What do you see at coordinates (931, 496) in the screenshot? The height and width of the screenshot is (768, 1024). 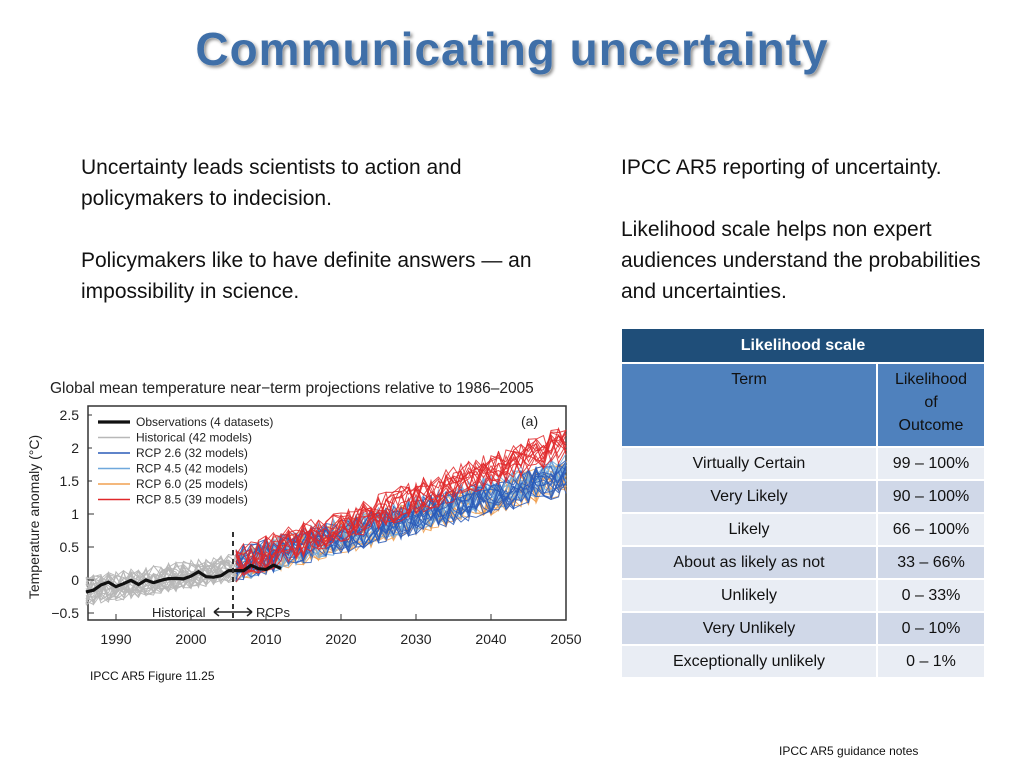 I see `table-cell-range: 90 – 100%` at bounding box center [931, 496].